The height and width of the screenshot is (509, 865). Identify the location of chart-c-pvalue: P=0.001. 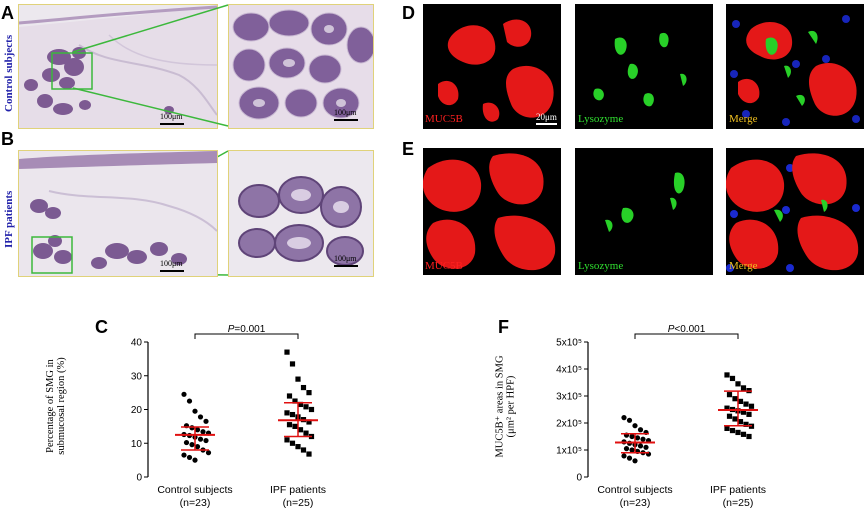
(247, 330).